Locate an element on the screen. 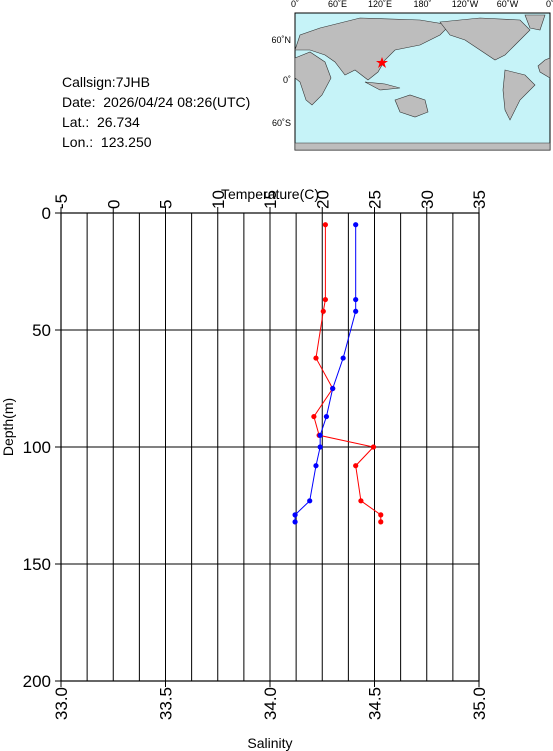  lon: Lon.: 123.250 is located at coordinates (107, 142).